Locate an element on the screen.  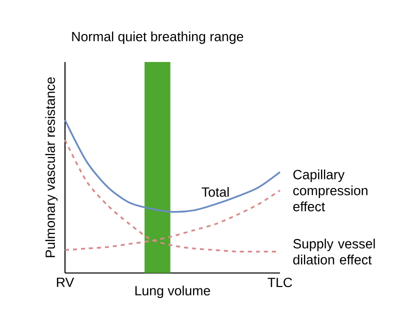
y-axis-title: Pulmonary vascular resistance is located at coordinates (51, 167).